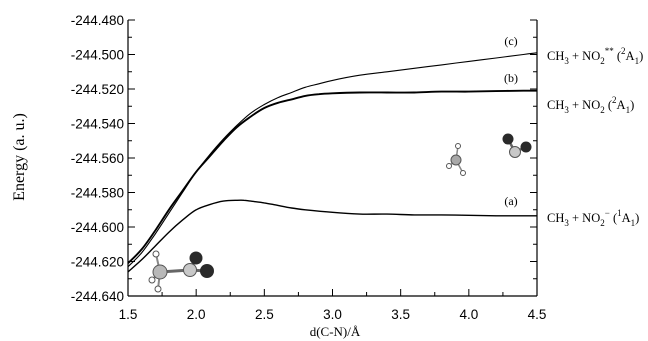 The height and width of the screenshot is (341, 648). I want to click on x-tick-label: 3.5, so click(400, 314).